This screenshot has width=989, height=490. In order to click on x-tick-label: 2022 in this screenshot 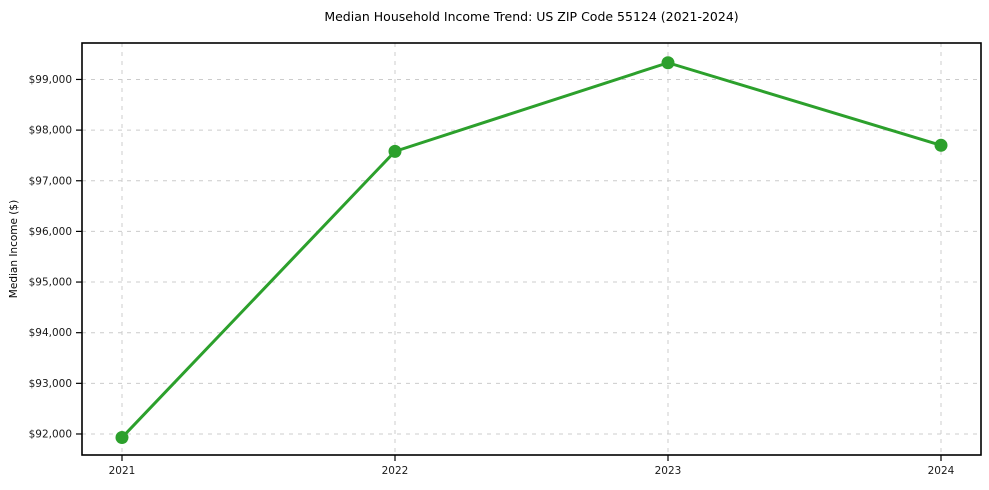, I will do `click(395, 471)`.